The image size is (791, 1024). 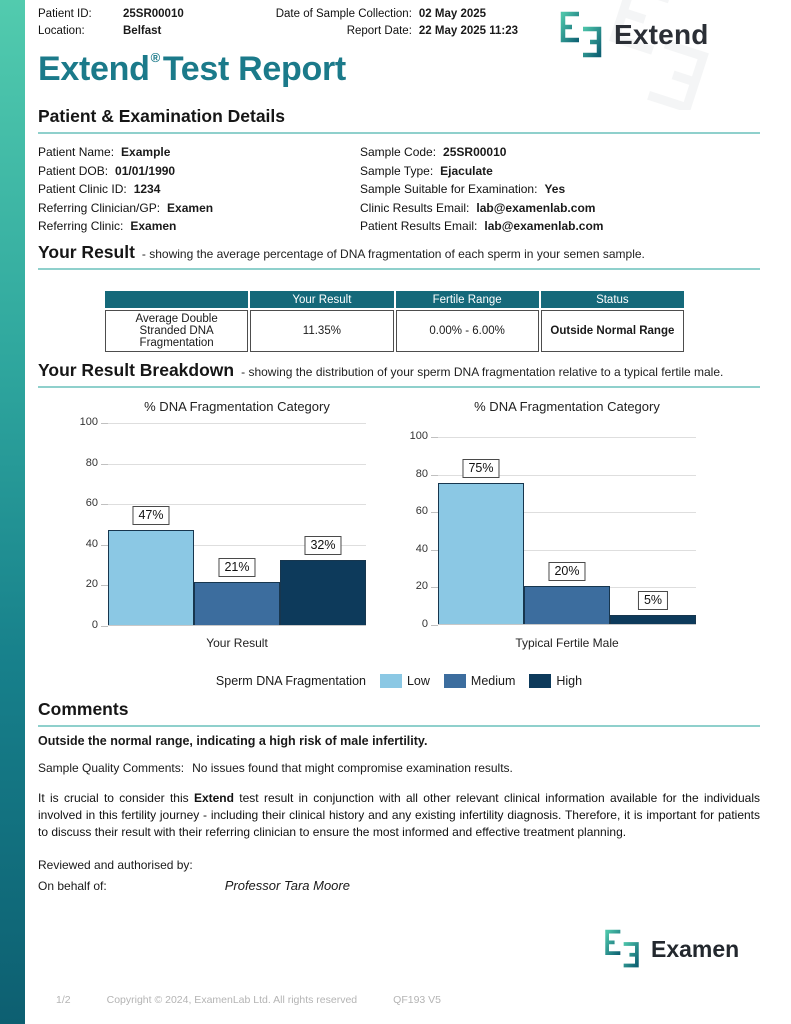 I want to click on legend-swatch-high, so click(x=540, y=681).